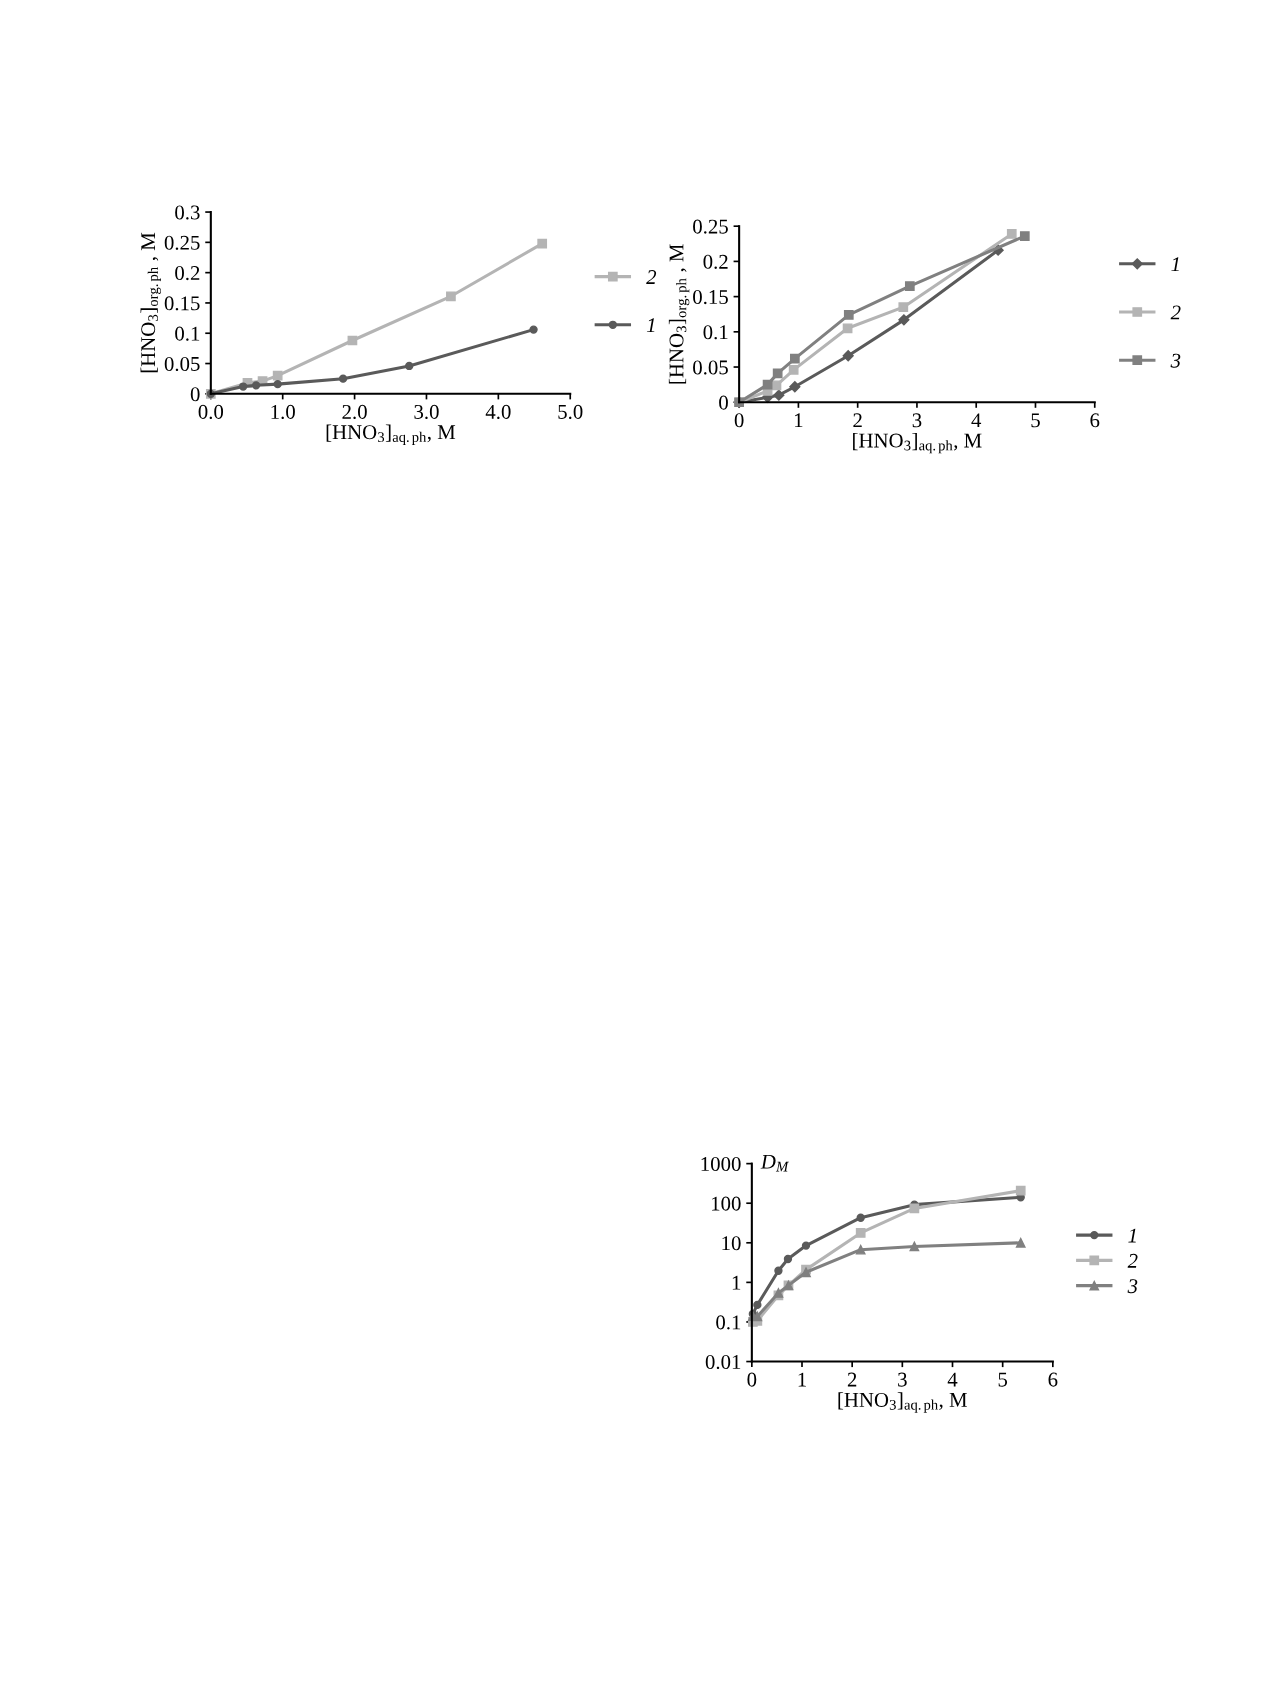 The image size is (1270, 1683). I want to click on y-tick-label: 1, so click(736, 1282).